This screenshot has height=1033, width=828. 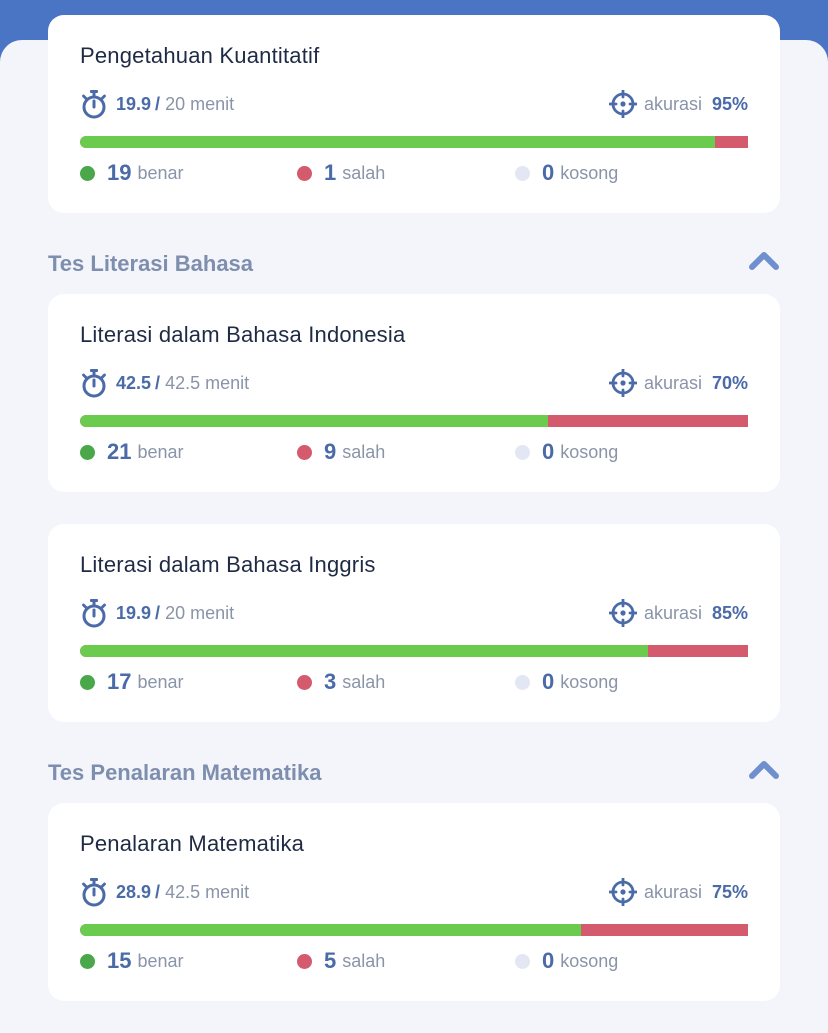 I want to click on section-header-penalaran-matematika: Tes Penalaran Matematika, so click(x=414, y=772).